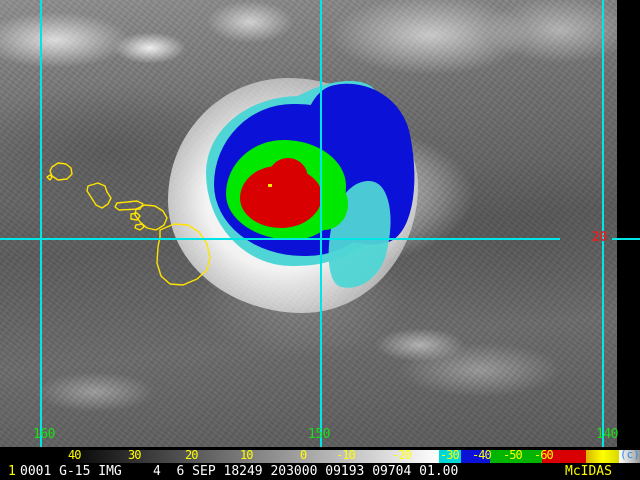 The height and width of the screenshot is (480, 640). I want to click on island-niihau, so click(49, 177).